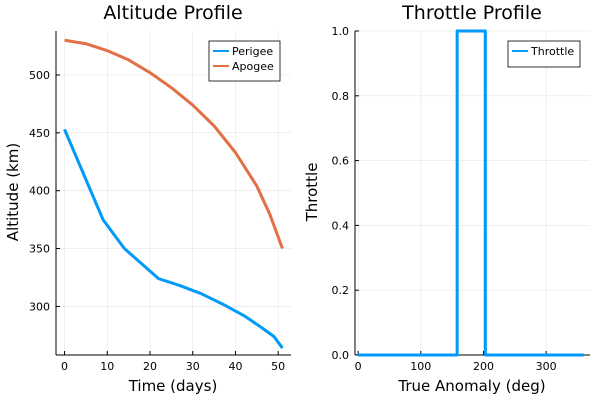 This screenshot has width=600, height=400. What do you see at coordinates (471, 13) in the screenshot?
I see `throttle-title: Throttle Profile` at bounding box center [471, 13].